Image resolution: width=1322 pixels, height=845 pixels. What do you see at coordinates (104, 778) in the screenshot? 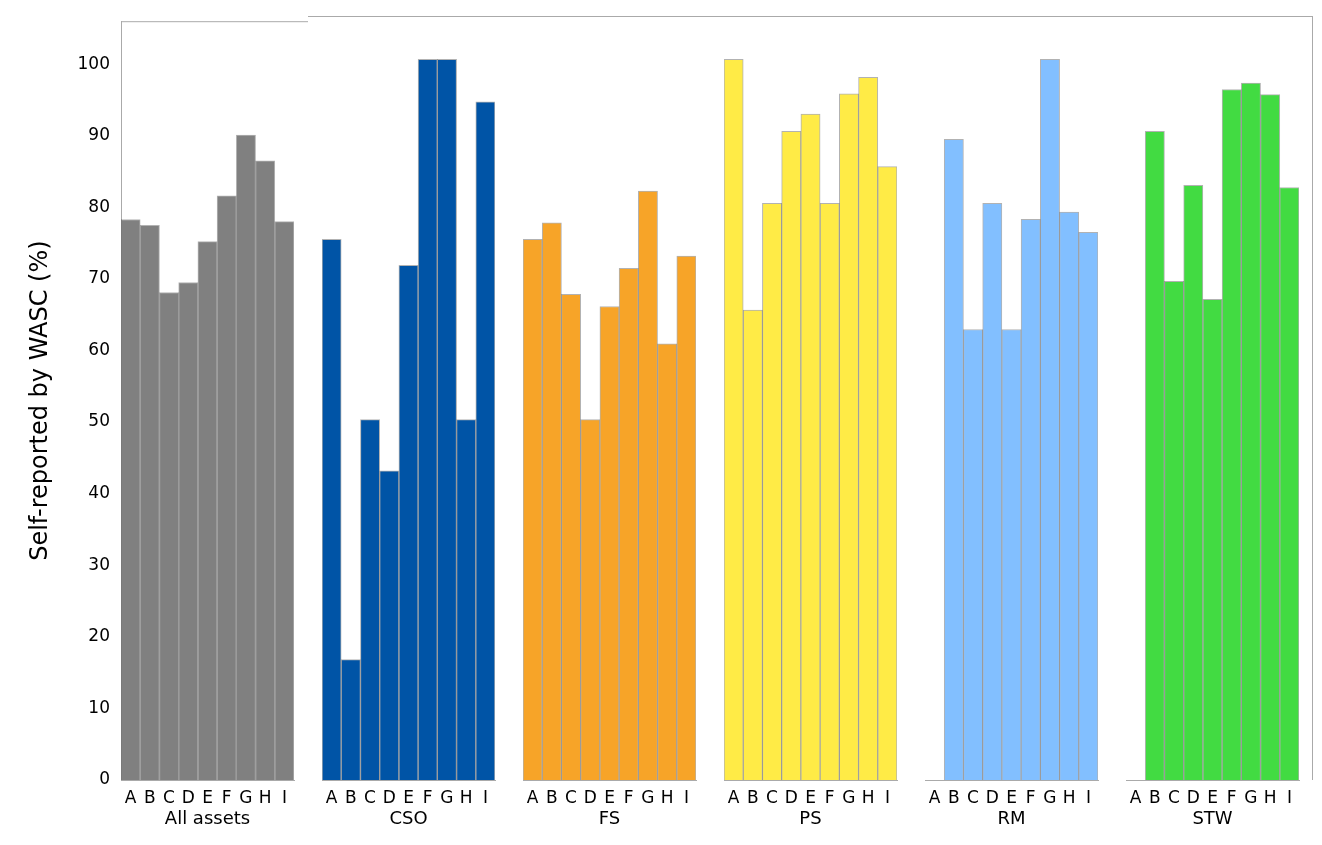
I see `y-tick-label: 0` at bounding box center [104, 778].